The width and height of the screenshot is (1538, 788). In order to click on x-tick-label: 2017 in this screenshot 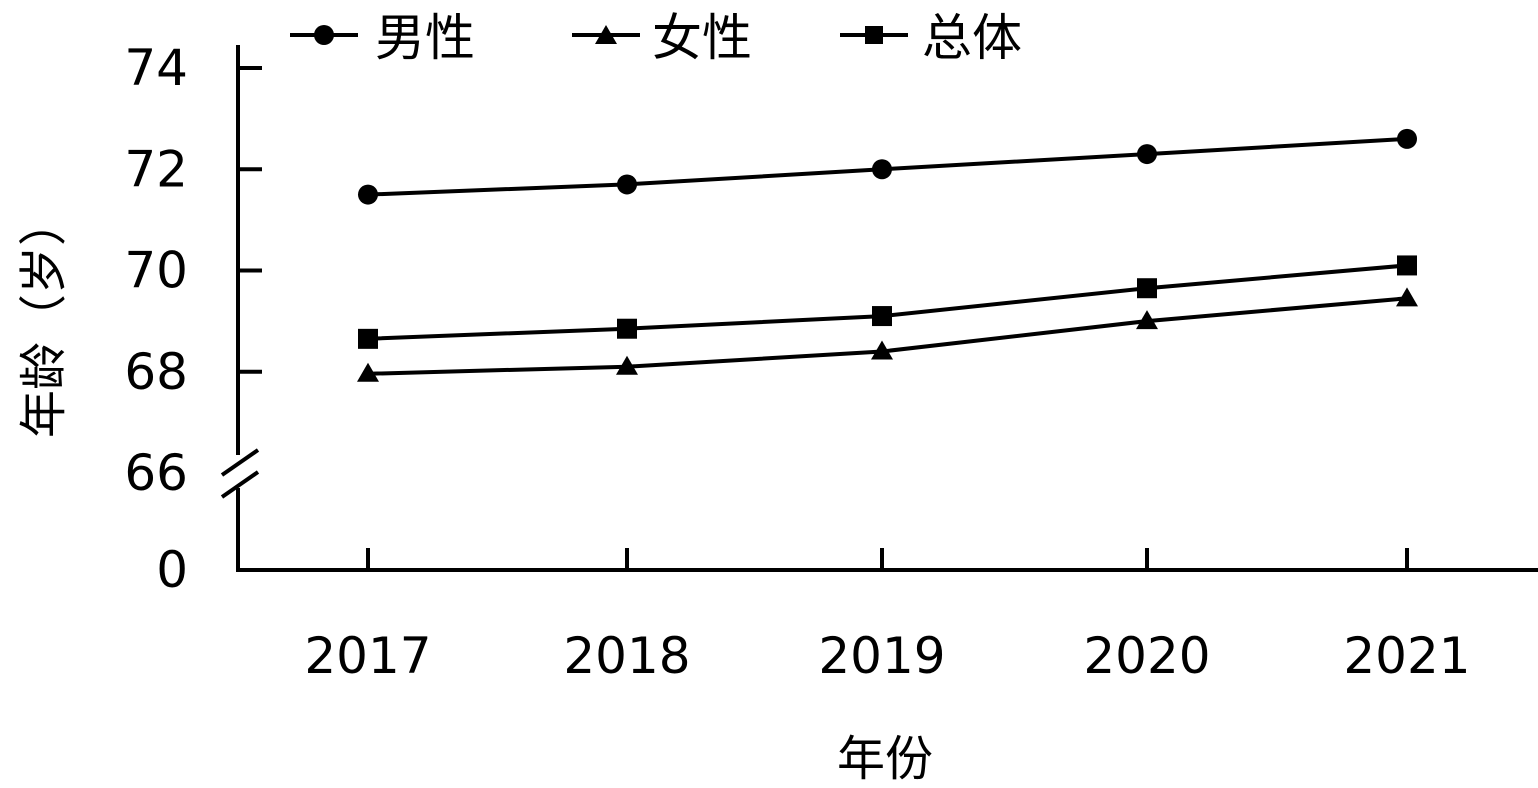, I will do `click(367, 656)`.